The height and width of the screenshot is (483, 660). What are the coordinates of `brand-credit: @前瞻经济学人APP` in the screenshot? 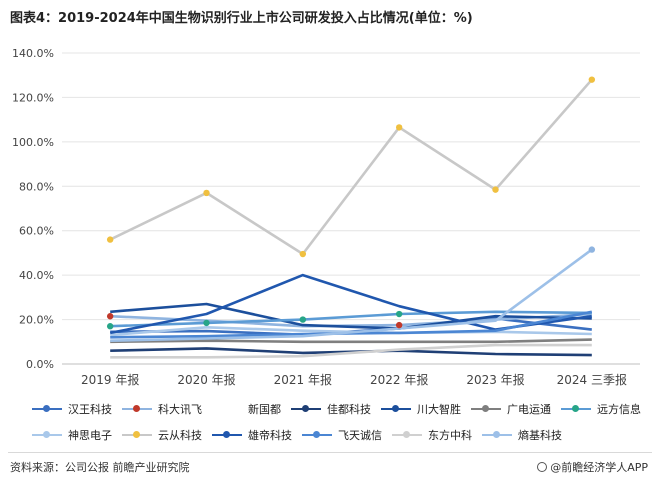 It's located at (592, 467).